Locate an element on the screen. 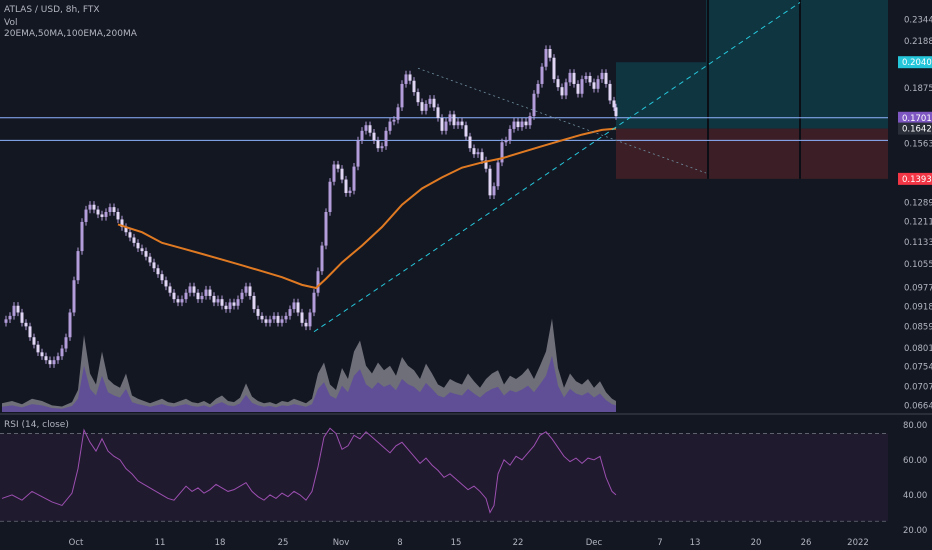 The image size is (932, 550). price-tick-label: 0.1211 is located at coordinates (918, 223).